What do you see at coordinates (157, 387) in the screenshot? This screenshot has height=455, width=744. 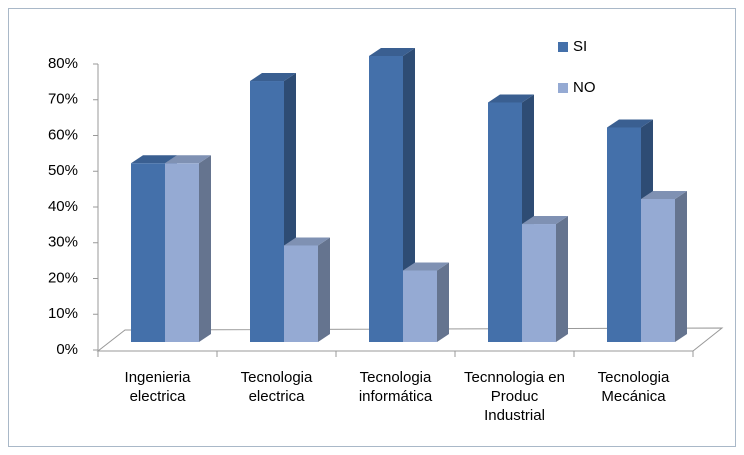 I see `x-tick-label: Ingenieria electrica` at bounding box center [157, 387].